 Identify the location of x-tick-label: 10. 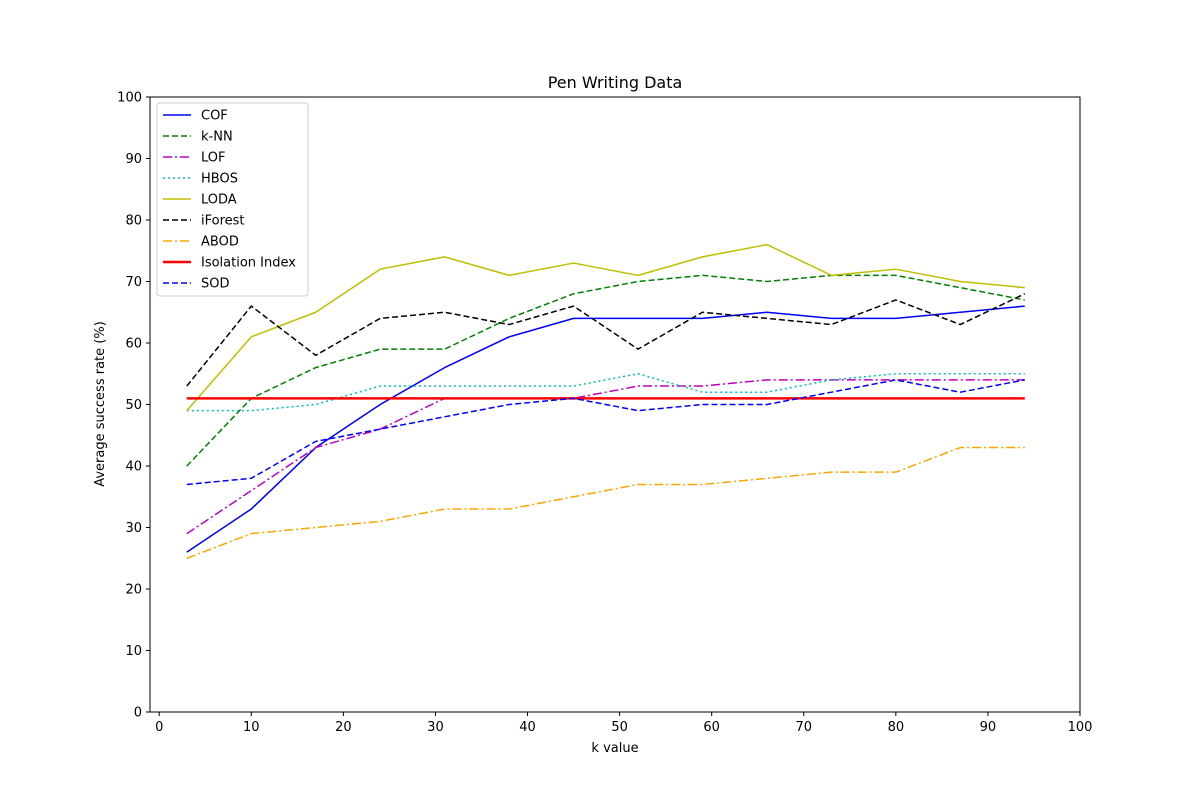
(251, 727).